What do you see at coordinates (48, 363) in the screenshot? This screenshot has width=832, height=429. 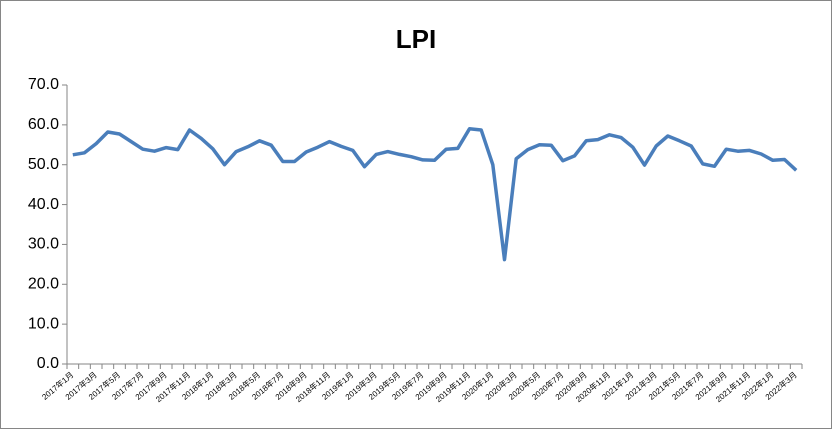 I see `y-tick-label: 0.0` at bounding box center [48, 363].